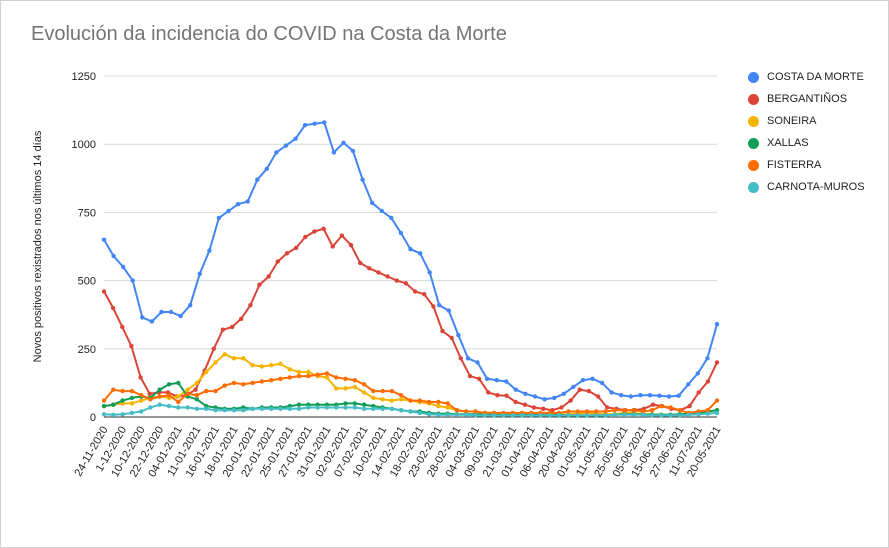 The image size is (889, 548). What do you see at coordinates (807, 99) in the screenshot?
I see `legend-label: BERGANTIÑOS` at bounding box center [807, 99].